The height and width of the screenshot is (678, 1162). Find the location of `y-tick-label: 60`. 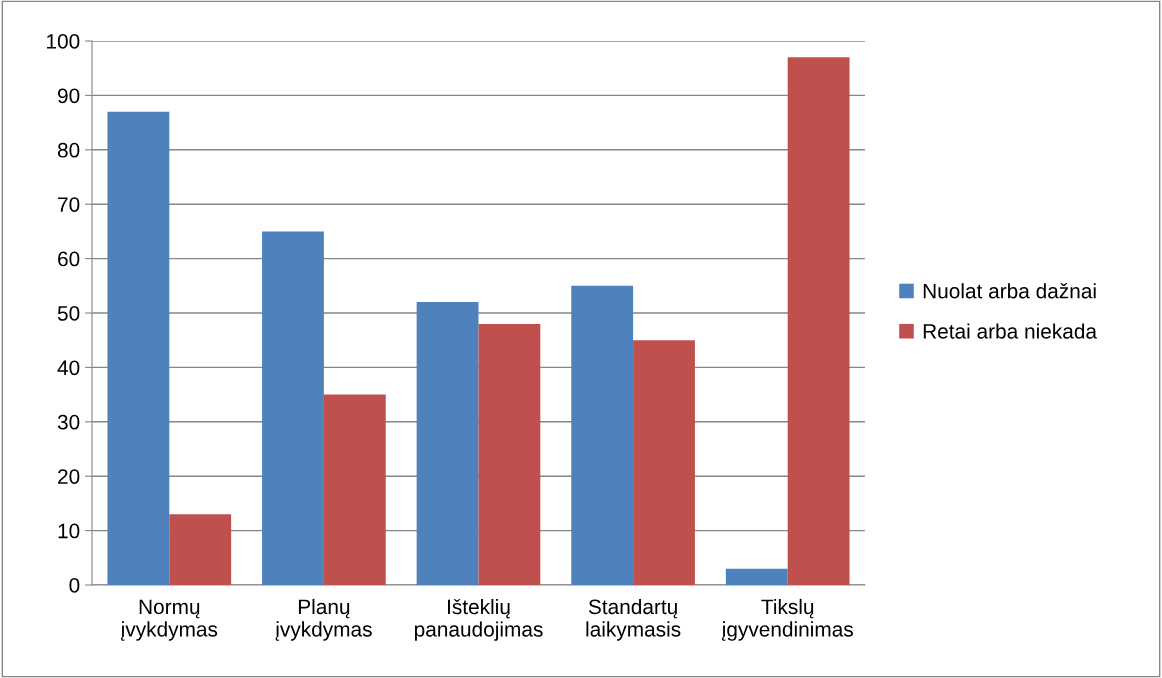

y-tick-label: 60 is located at coordinates (69, 259).